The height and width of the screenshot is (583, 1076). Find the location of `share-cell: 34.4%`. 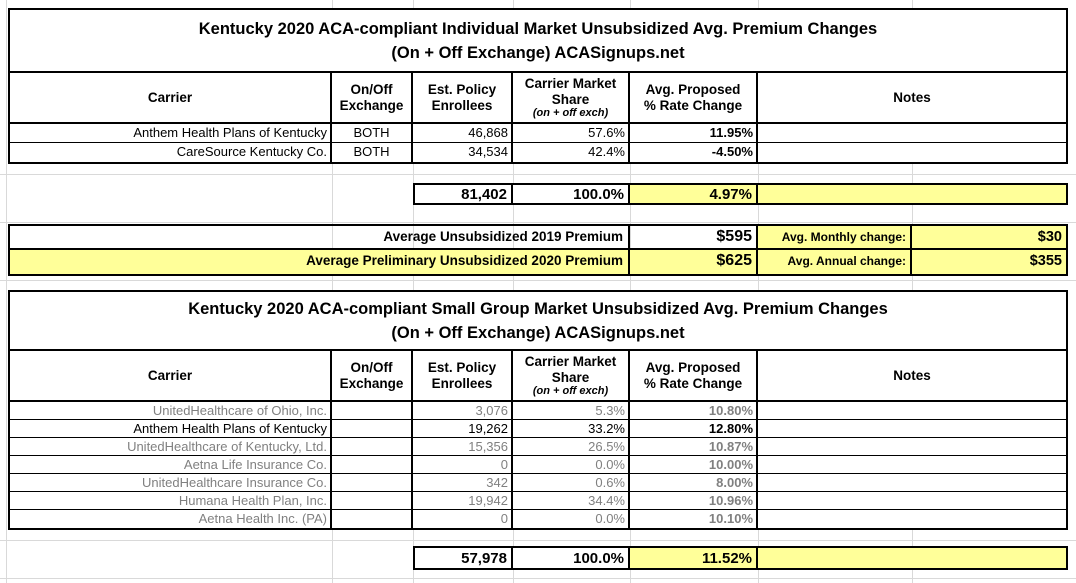

share-cell: 34.4% is located at coordinates (571, 500).